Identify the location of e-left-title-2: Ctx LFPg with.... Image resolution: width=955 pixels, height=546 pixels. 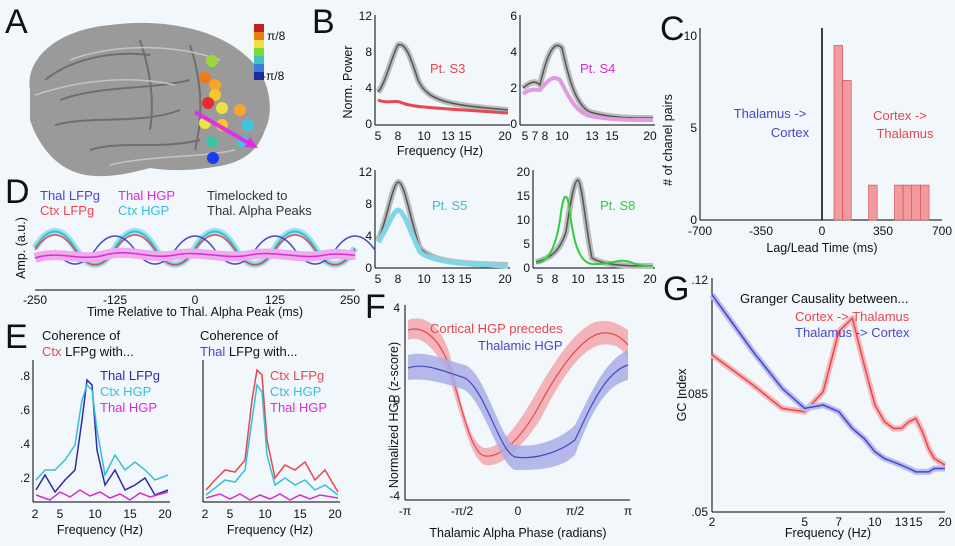
(88, 351).